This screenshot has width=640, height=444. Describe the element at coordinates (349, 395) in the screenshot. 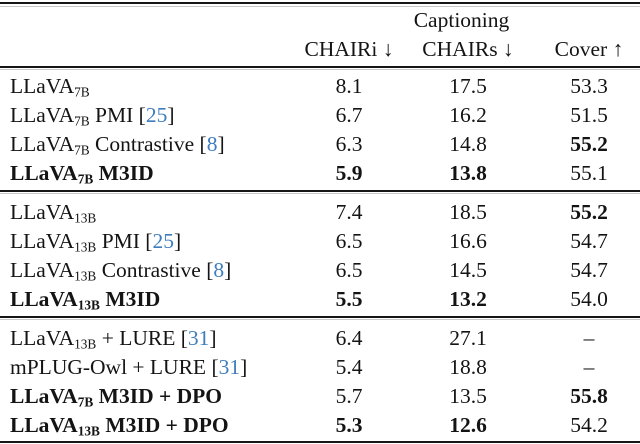

I see `metric-value: 5.7` at that location.